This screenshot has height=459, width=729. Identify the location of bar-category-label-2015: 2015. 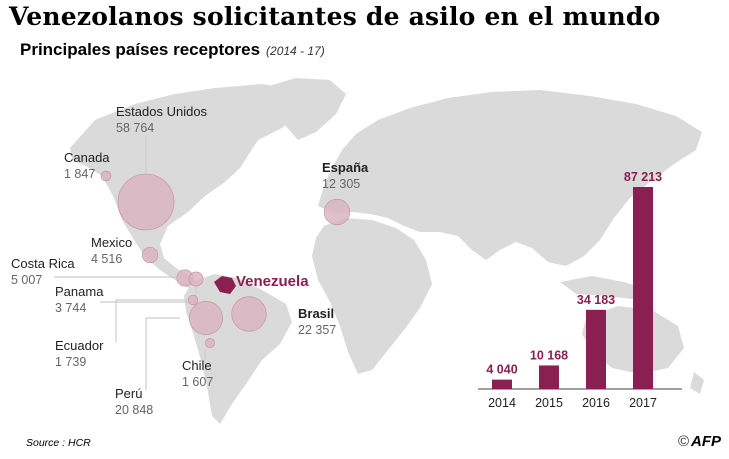
(549, 403).